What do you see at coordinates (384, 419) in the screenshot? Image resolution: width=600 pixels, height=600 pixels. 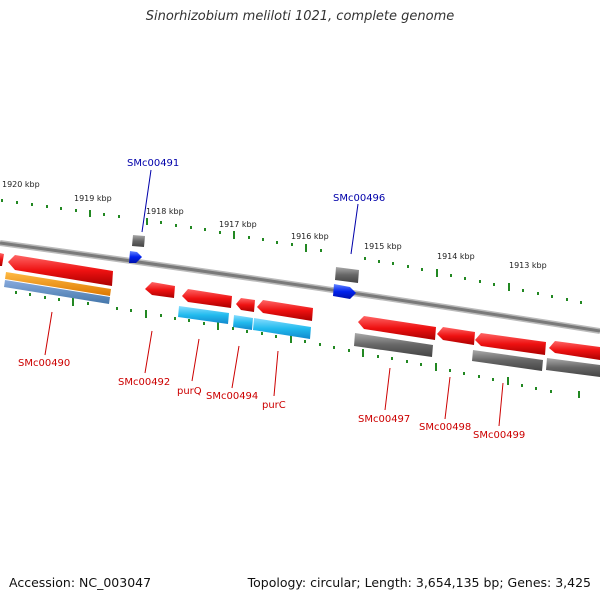 I see `gene-label-smc00497: SMc00497` at bounding box center [384, 419].